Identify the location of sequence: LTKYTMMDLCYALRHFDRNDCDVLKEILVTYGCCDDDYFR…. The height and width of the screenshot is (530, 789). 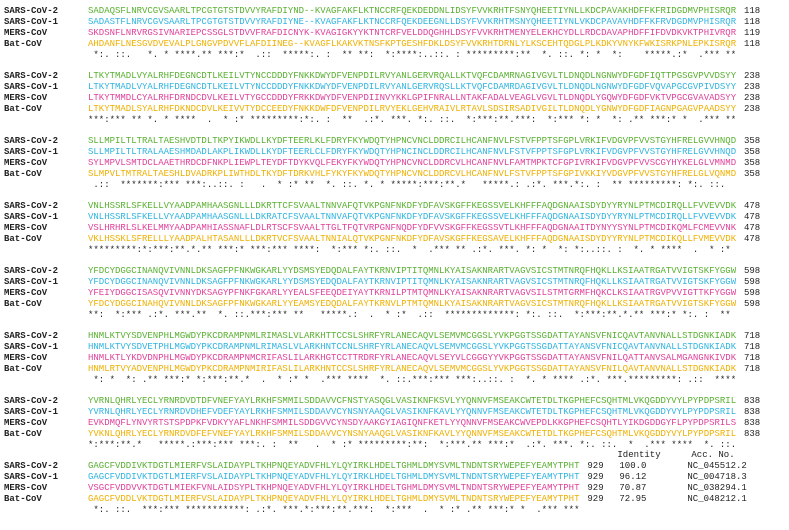
(412, 98).